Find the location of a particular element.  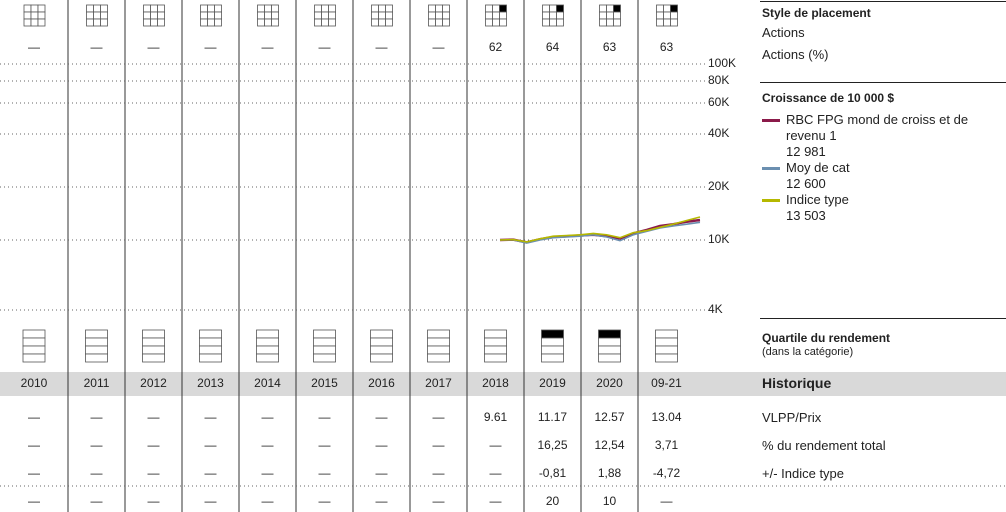

history-cell: 20 is located at coordinates (553, 501).